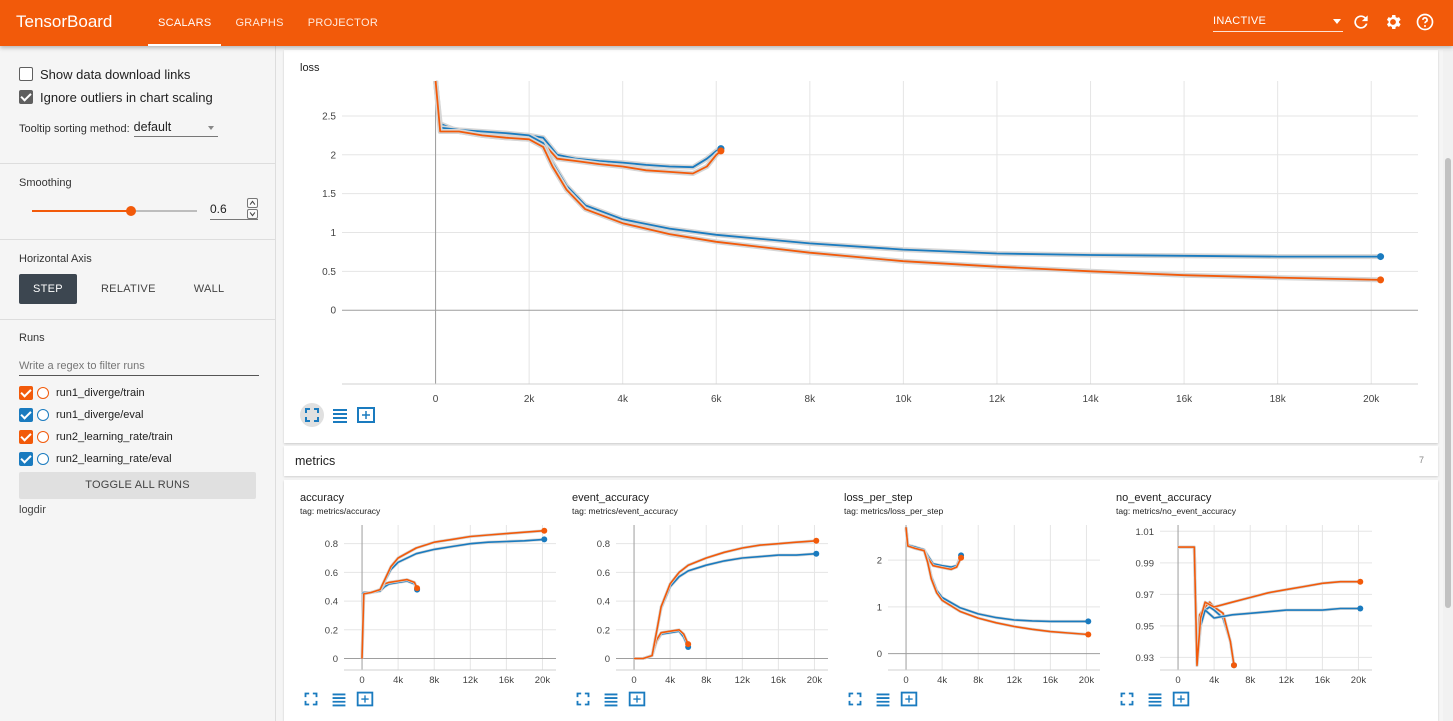 The width and height of the screenshot is (1453, 721). What do you see at coordinates (1425, 22) in the screenshot?
I see `help-icon` at bounding box center [1425, 22].